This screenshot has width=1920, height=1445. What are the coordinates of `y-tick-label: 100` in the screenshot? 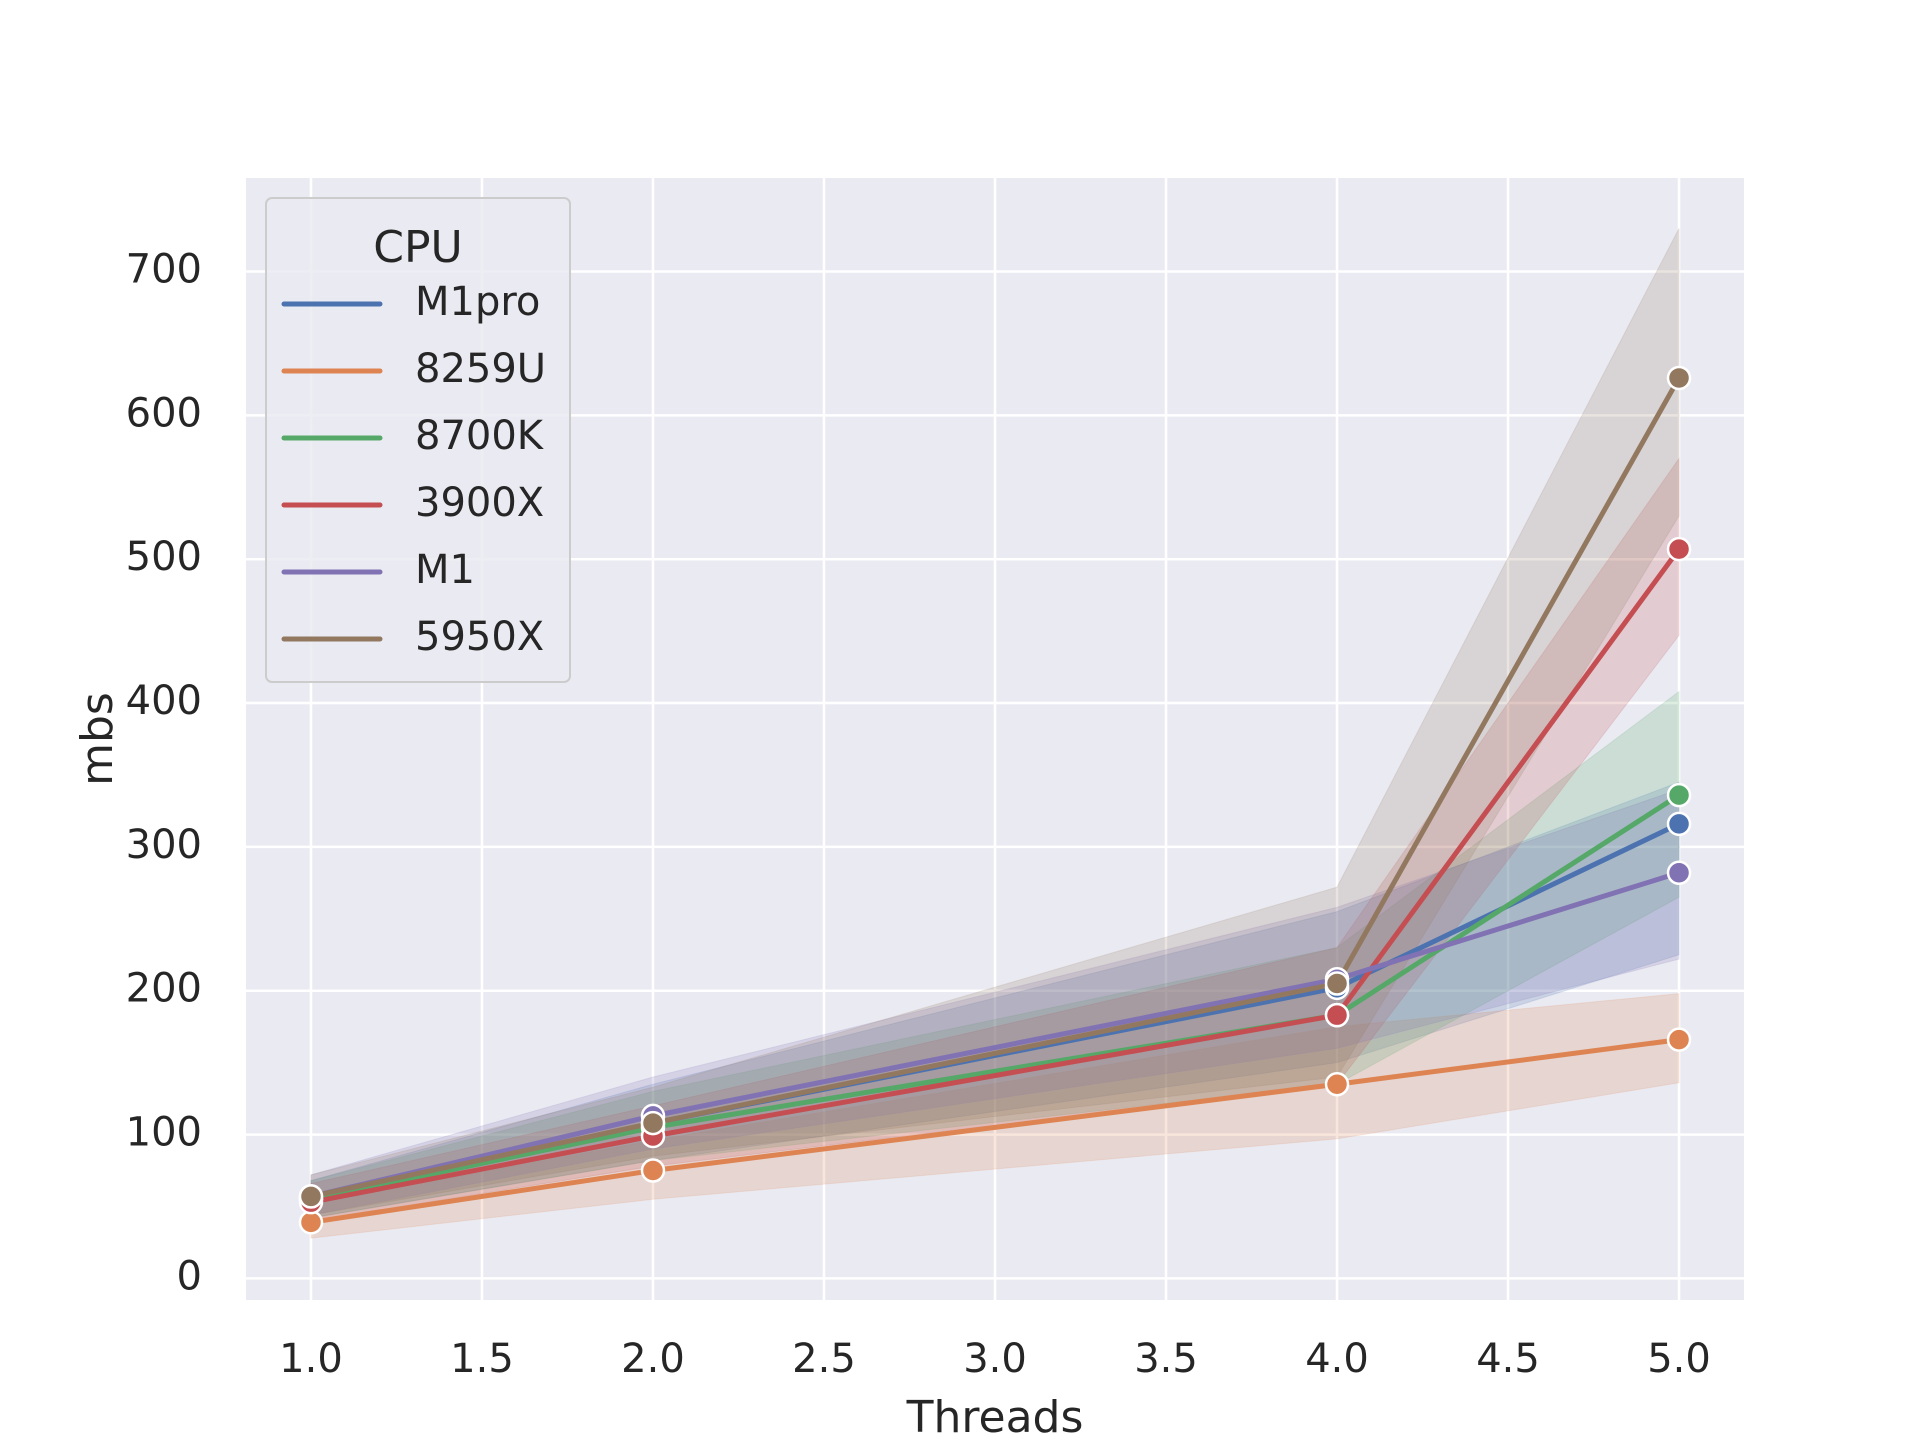 It's located at (164, 1133).